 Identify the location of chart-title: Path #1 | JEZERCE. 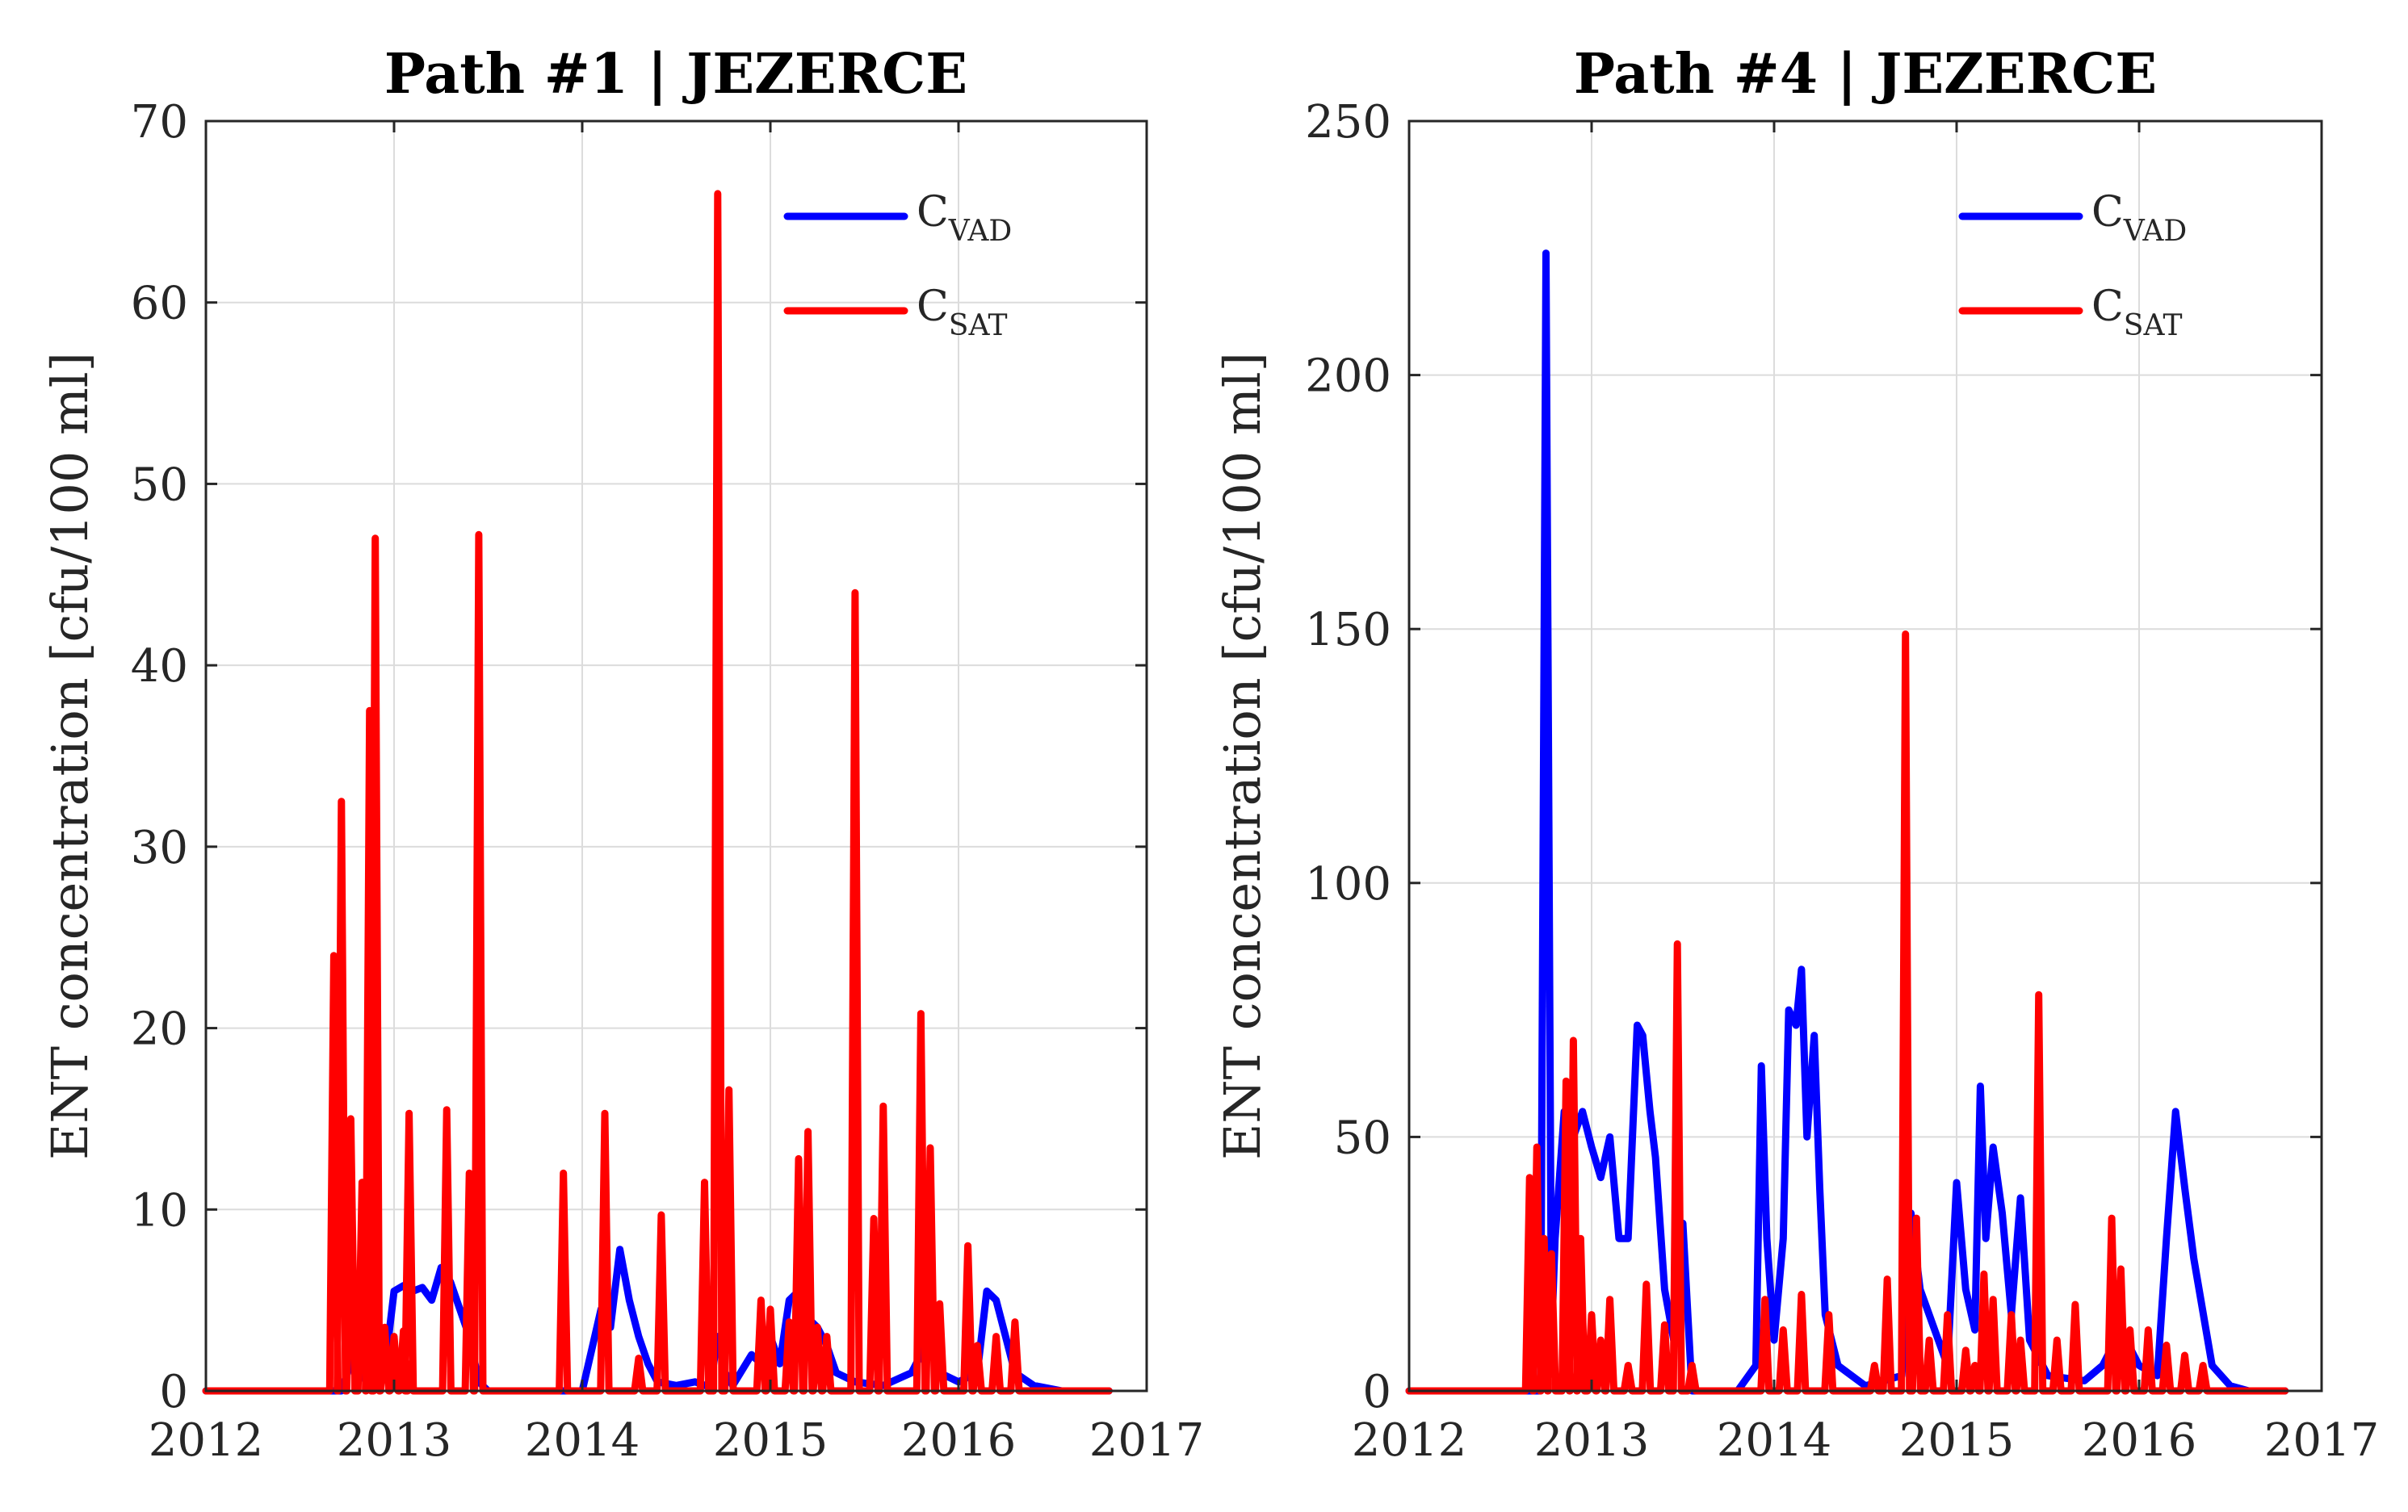
(675, 74).